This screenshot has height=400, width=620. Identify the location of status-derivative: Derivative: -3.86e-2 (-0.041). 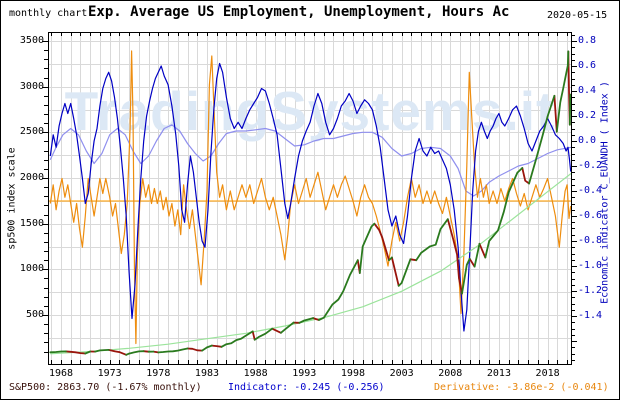
(521, 387).